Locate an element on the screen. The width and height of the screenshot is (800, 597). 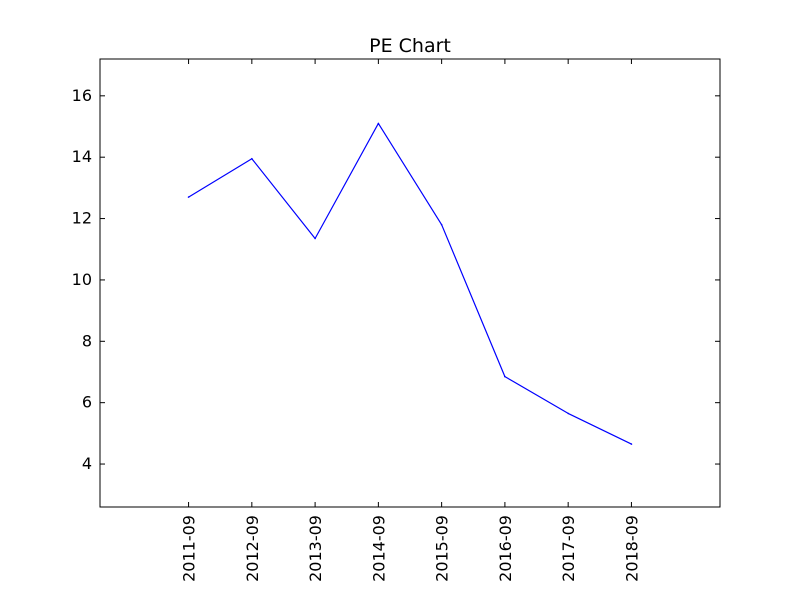
y-tick-label-12: 12 is located at coordinates (82, 218).